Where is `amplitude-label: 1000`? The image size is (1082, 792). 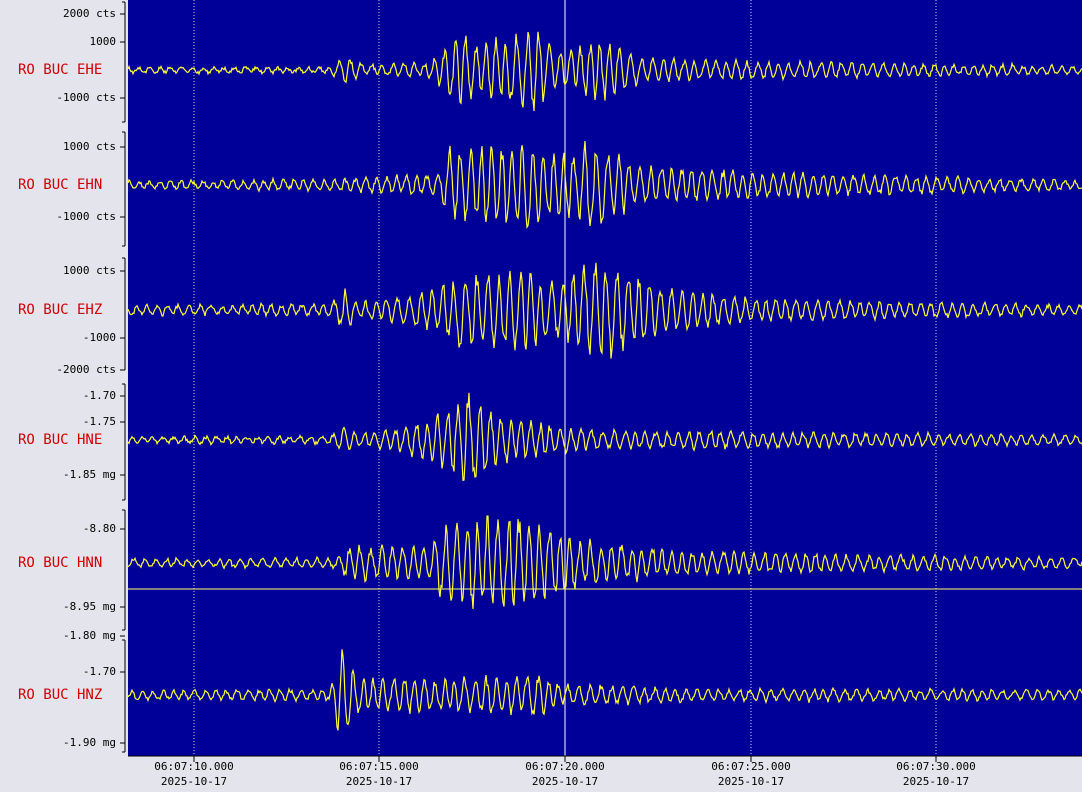 amplitude-label: 1000 is located at coordinates (103, 41).